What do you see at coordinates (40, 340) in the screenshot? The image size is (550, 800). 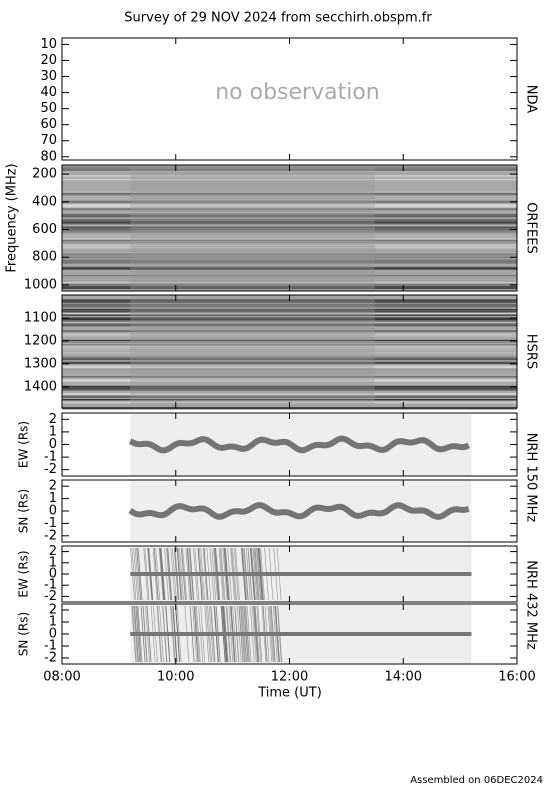 I see `y-tick-label: 1200` at bounding box center [40, 340].